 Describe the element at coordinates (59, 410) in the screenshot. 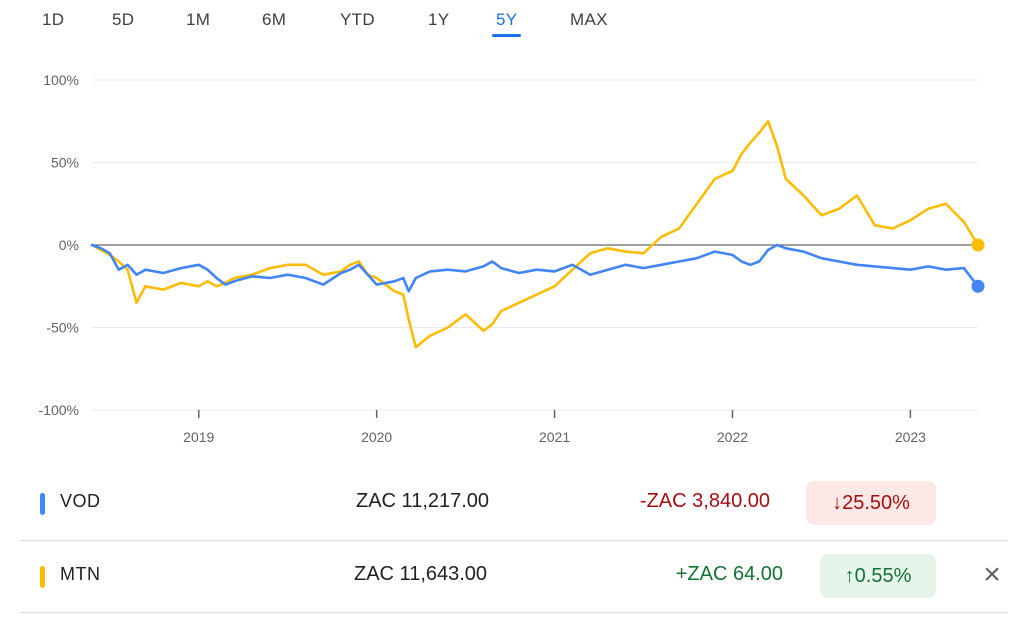

I see `y-tick-label: -100%` at that location.